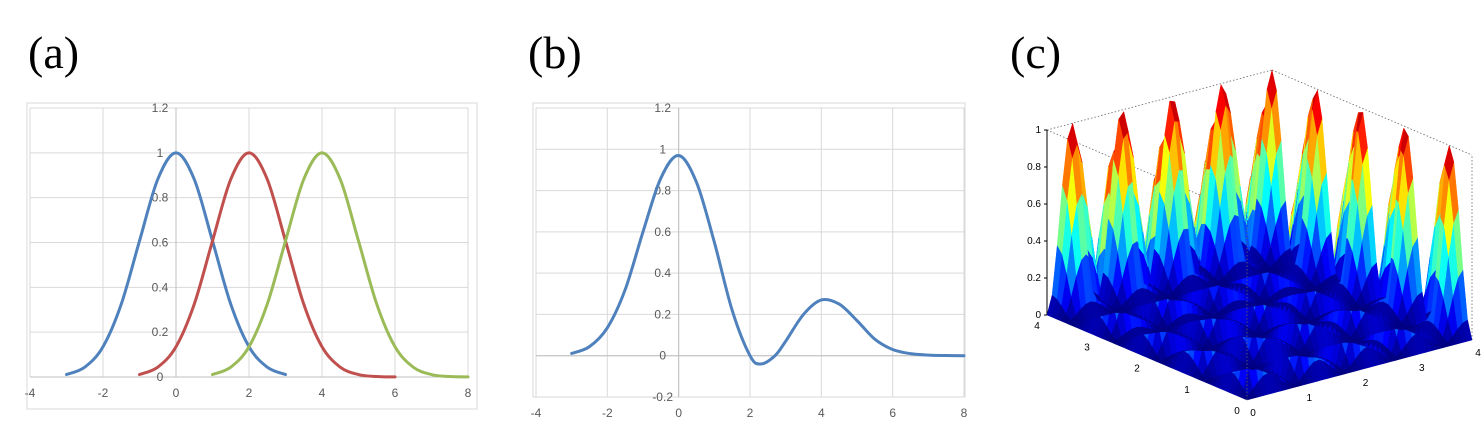 This screenshot has height=421, width=1484. Describe the element at coordinates (1034, 241) in the screenshot. I see `surface-ztick-label: 0.4` at that location.